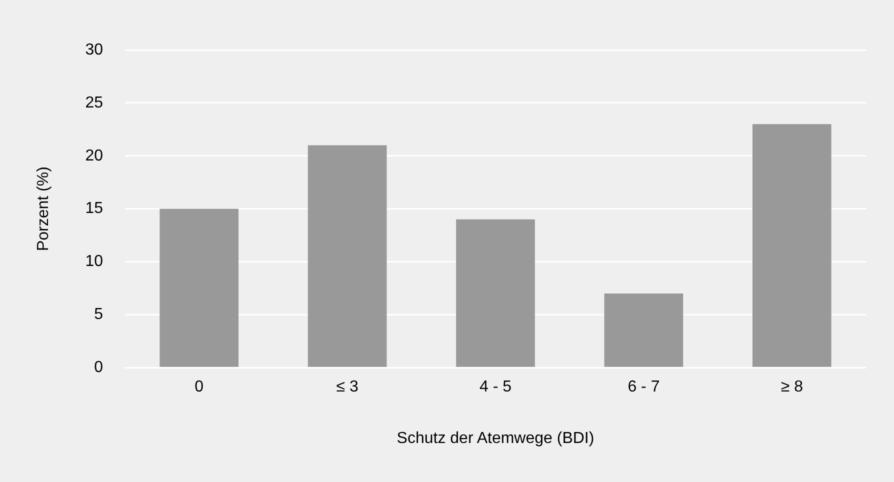 The width and height of the screenshot is (894, 482). I want to click on y-tick-label: 20, so click(94, 155).